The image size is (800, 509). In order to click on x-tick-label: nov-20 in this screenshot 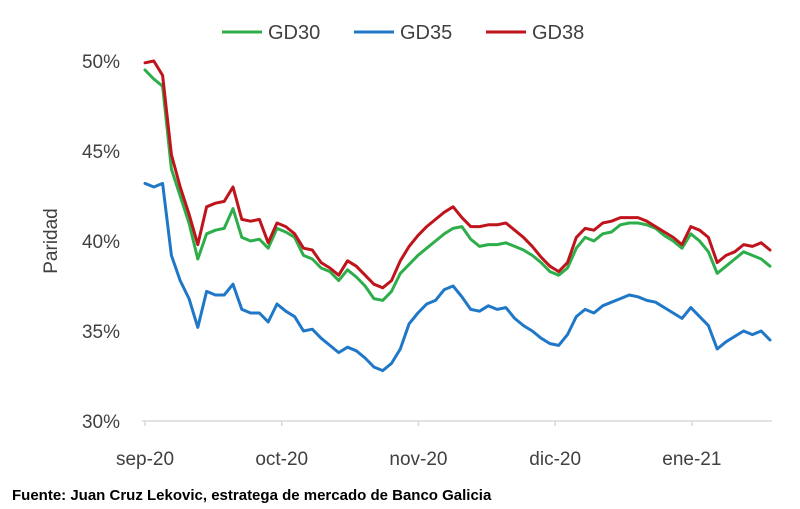, I will do `click(418, 459)`.